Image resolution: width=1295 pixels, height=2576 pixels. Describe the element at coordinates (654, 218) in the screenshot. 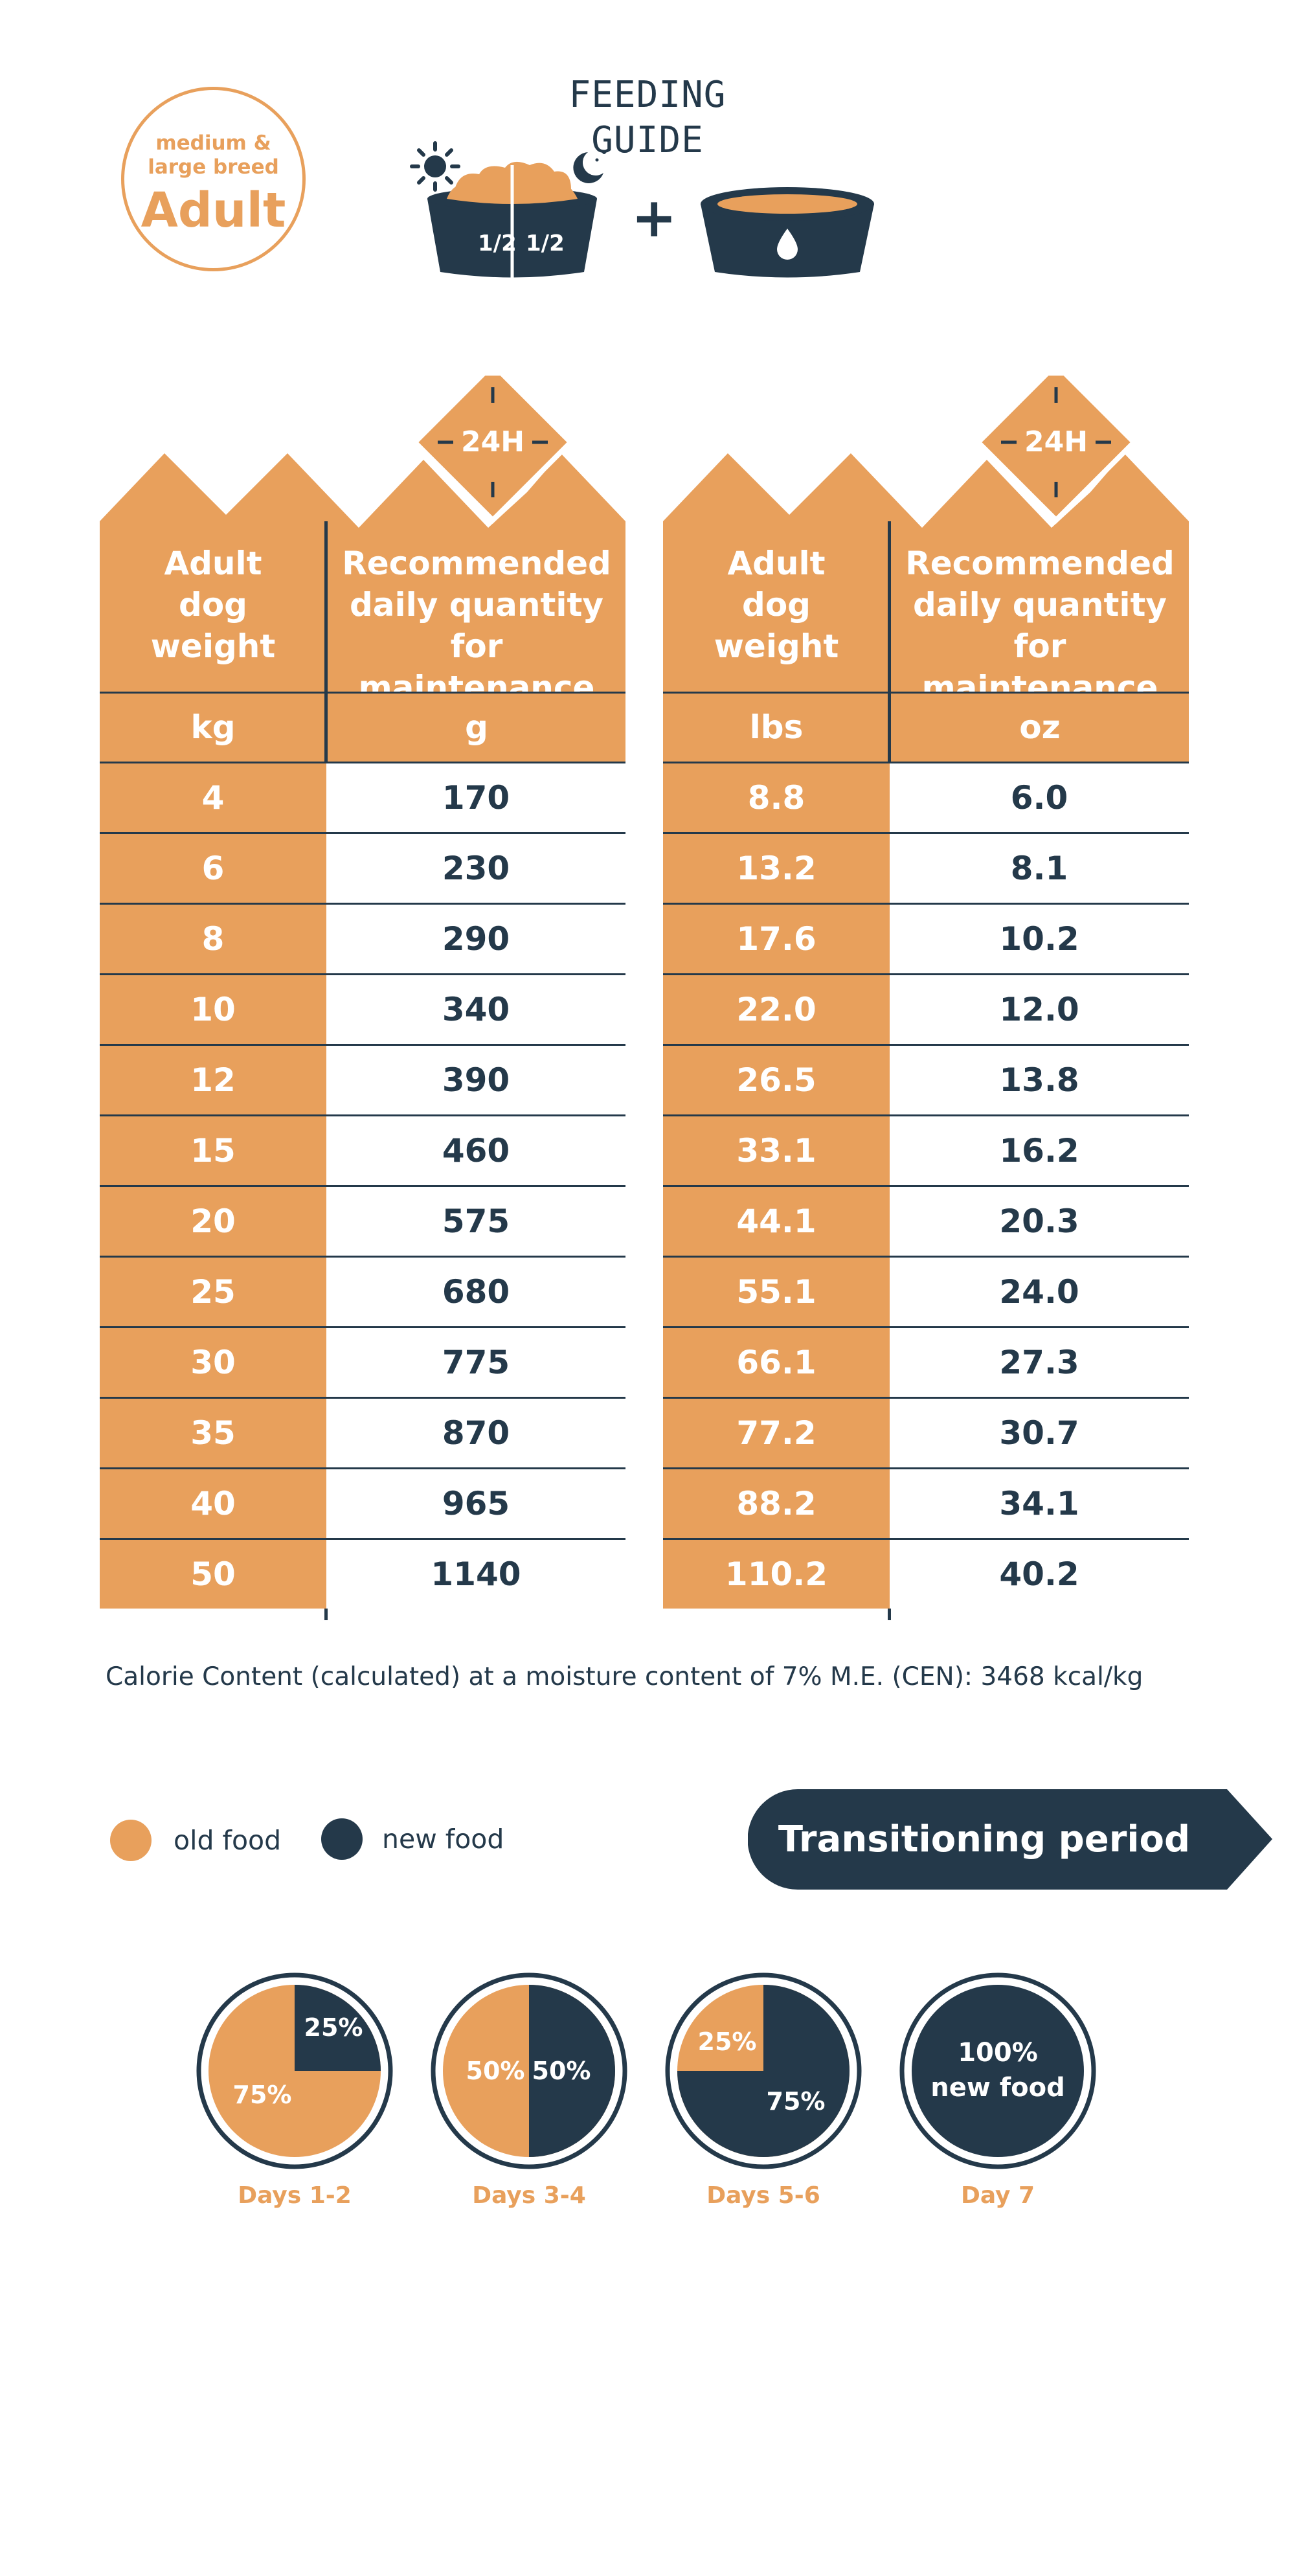

I see `plus-icon: +` at that location.